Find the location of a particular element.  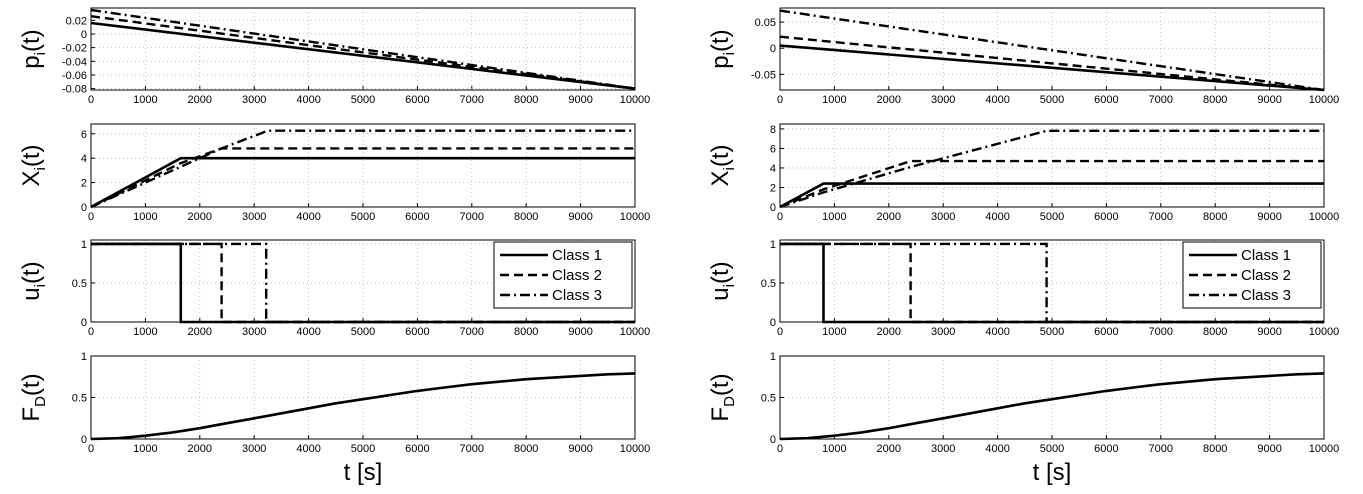

y-axis-label-main: u is located at coordinates (720, 293).